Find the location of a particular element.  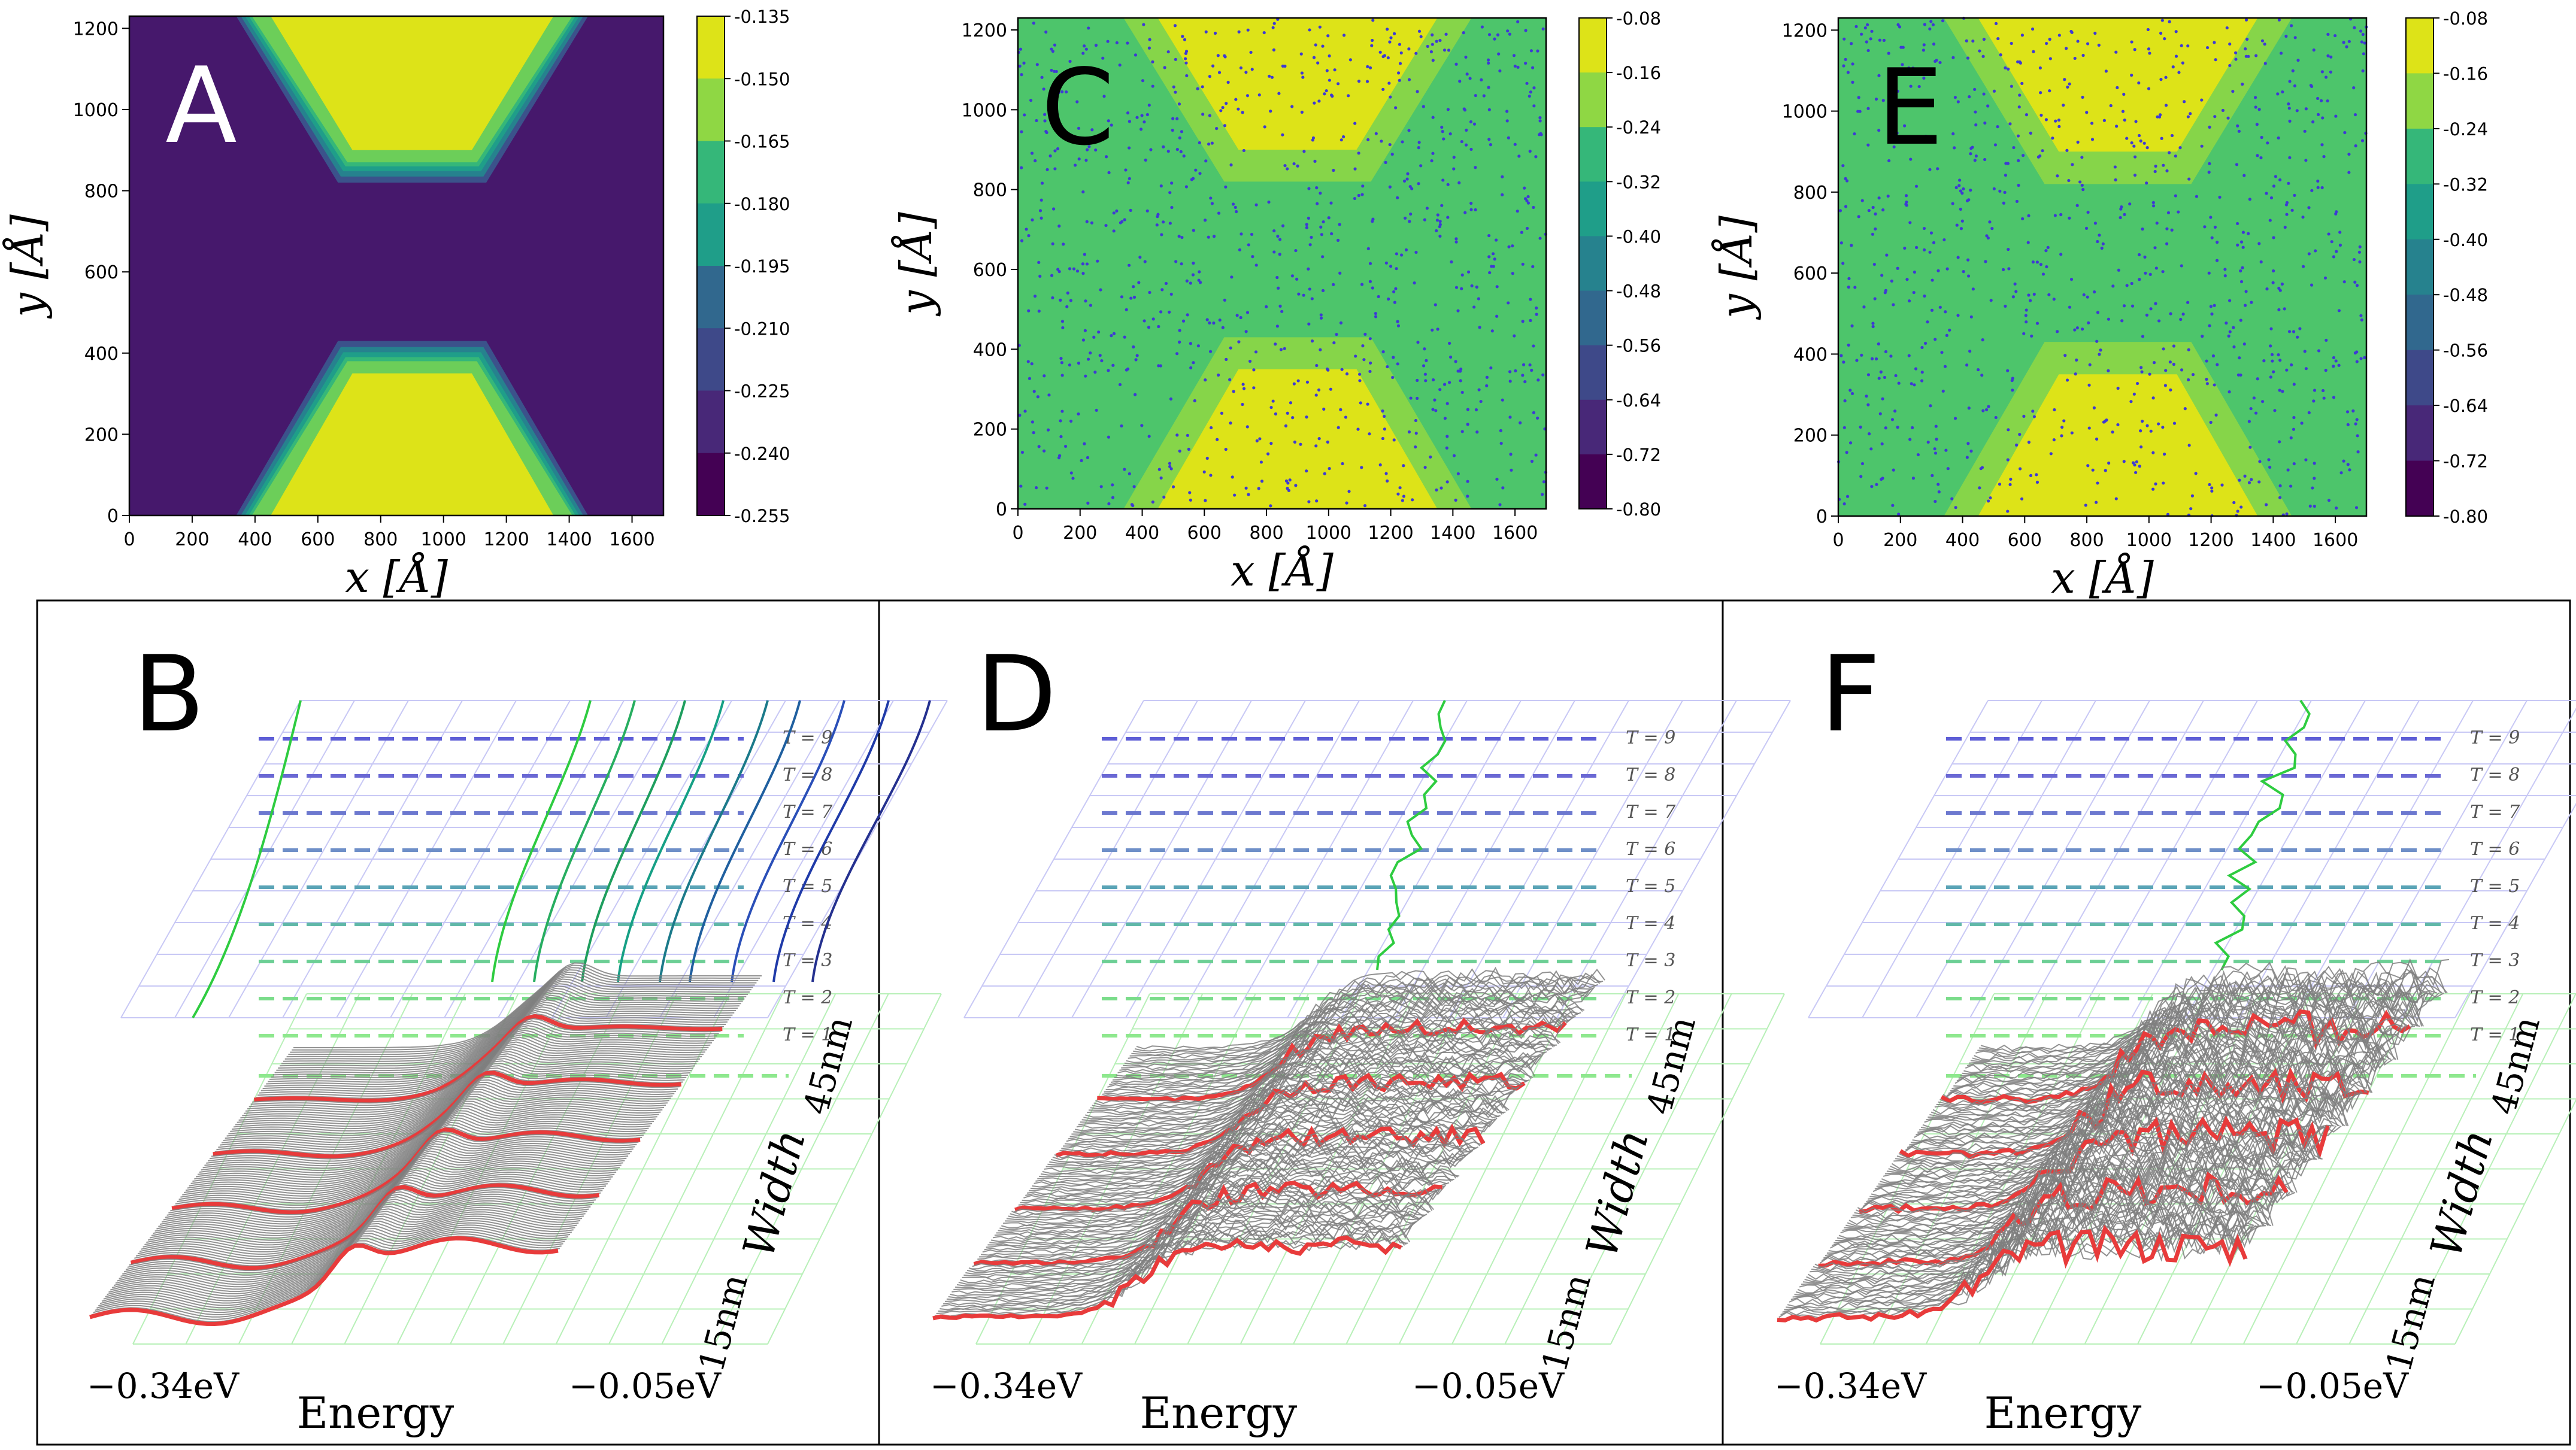

t-label: T = 2 is located at coordinates (807, 997).